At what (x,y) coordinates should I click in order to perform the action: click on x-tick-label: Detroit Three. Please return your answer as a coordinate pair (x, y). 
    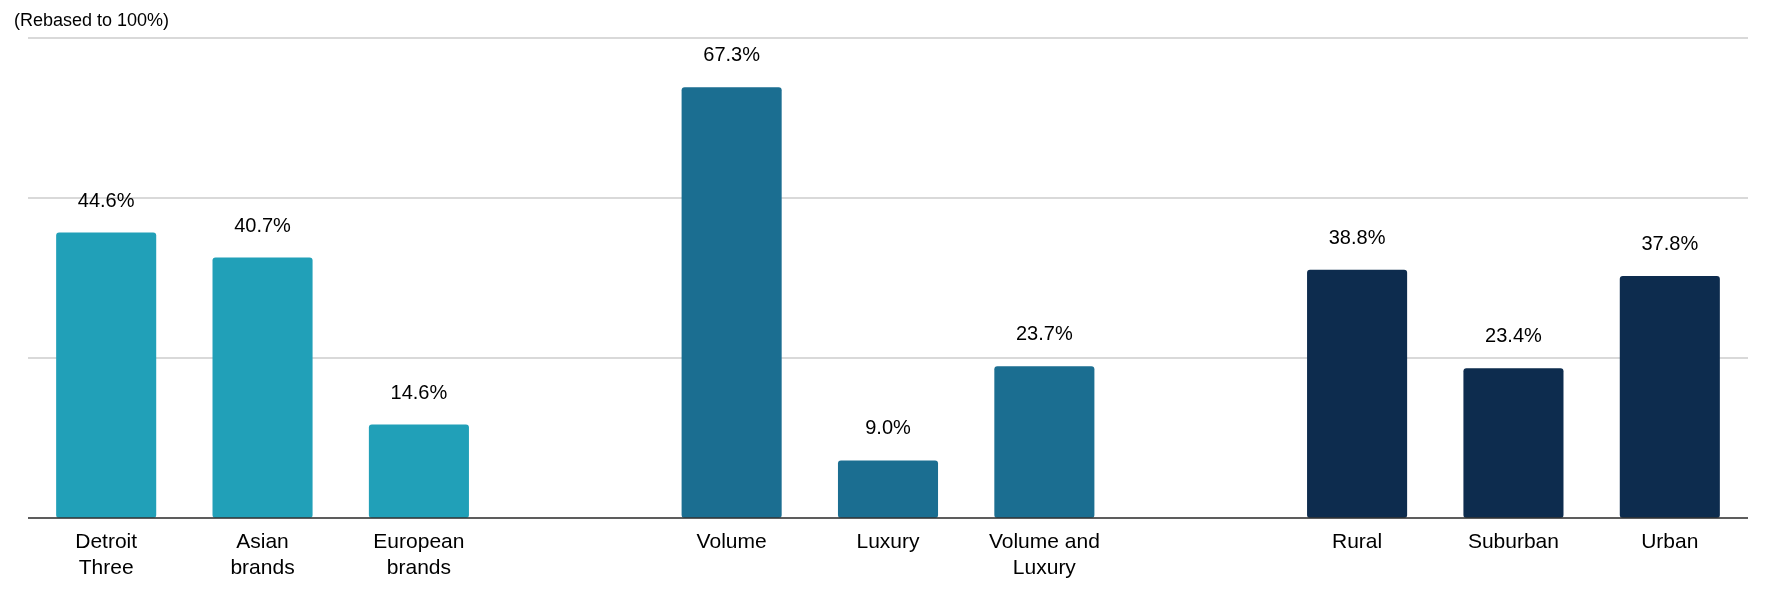
    Looking at the image, I should click on (106, 553).